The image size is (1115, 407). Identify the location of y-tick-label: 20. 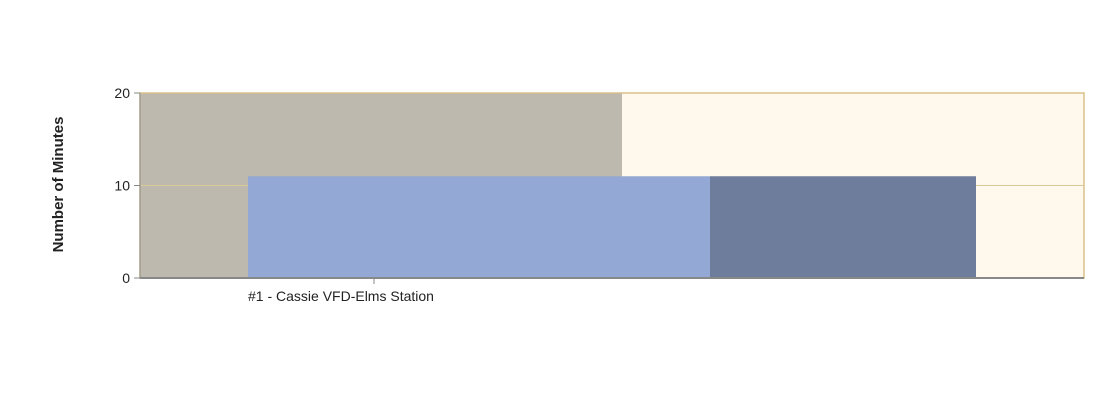
(122, 93).